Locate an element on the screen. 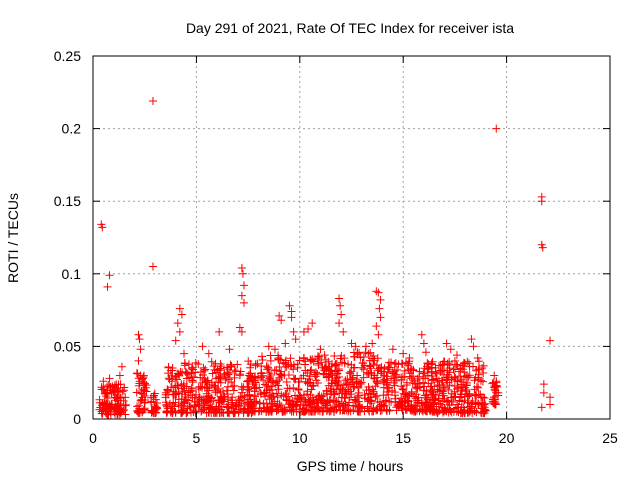 The width and height of the screenshot is (640, 480). y-tick-label: 0.2 is located at coordinates (72, 129).